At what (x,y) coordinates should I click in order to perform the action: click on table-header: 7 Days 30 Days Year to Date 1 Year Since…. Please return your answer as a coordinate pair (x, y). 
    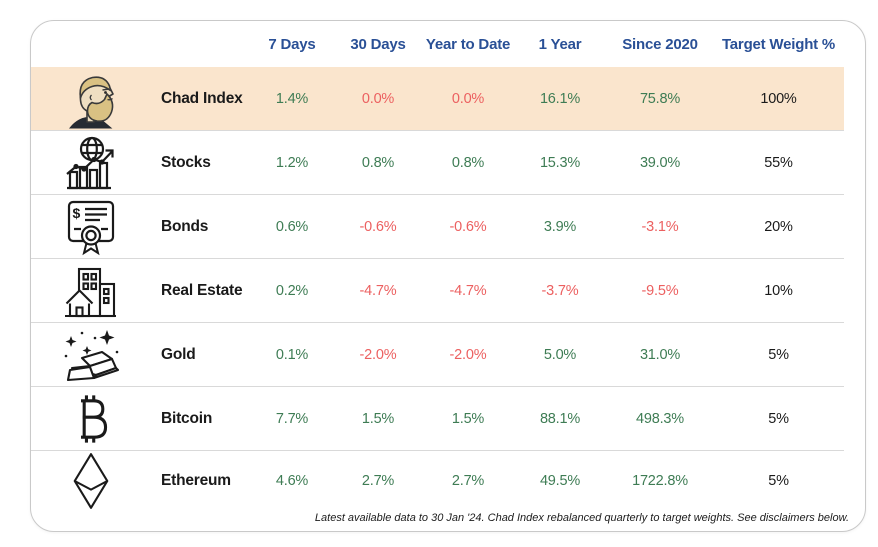
    Looking at the image, I should click on (437, 44).